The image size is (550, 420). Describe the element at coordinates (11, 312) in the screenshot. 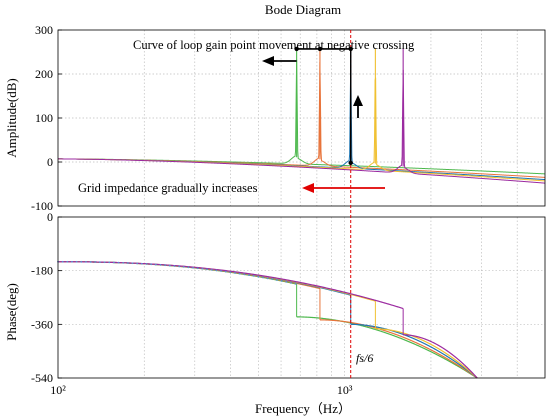

I see `y-axis-label-phase: Phase(deg)` at that location.